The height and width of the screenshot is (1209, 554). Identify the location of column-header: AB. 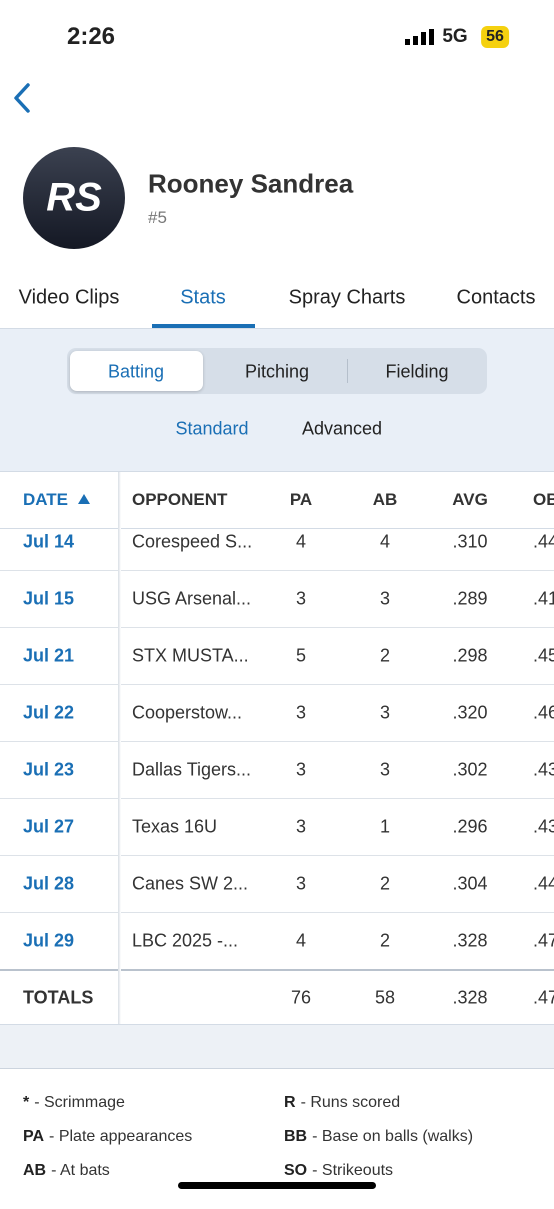
(385, 499).